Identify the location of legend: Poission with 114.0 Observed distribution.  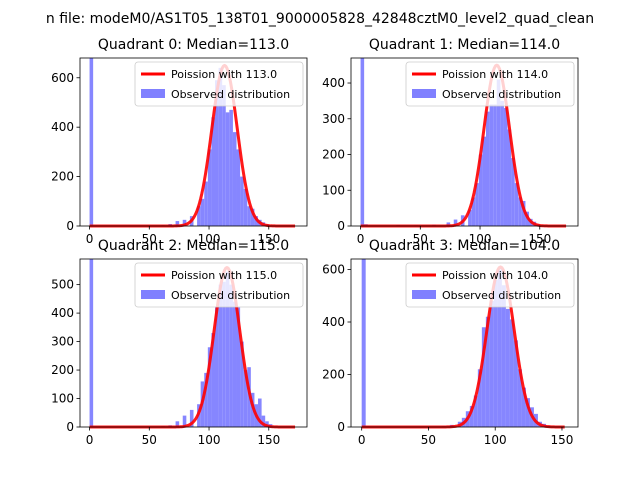
(490, 84).